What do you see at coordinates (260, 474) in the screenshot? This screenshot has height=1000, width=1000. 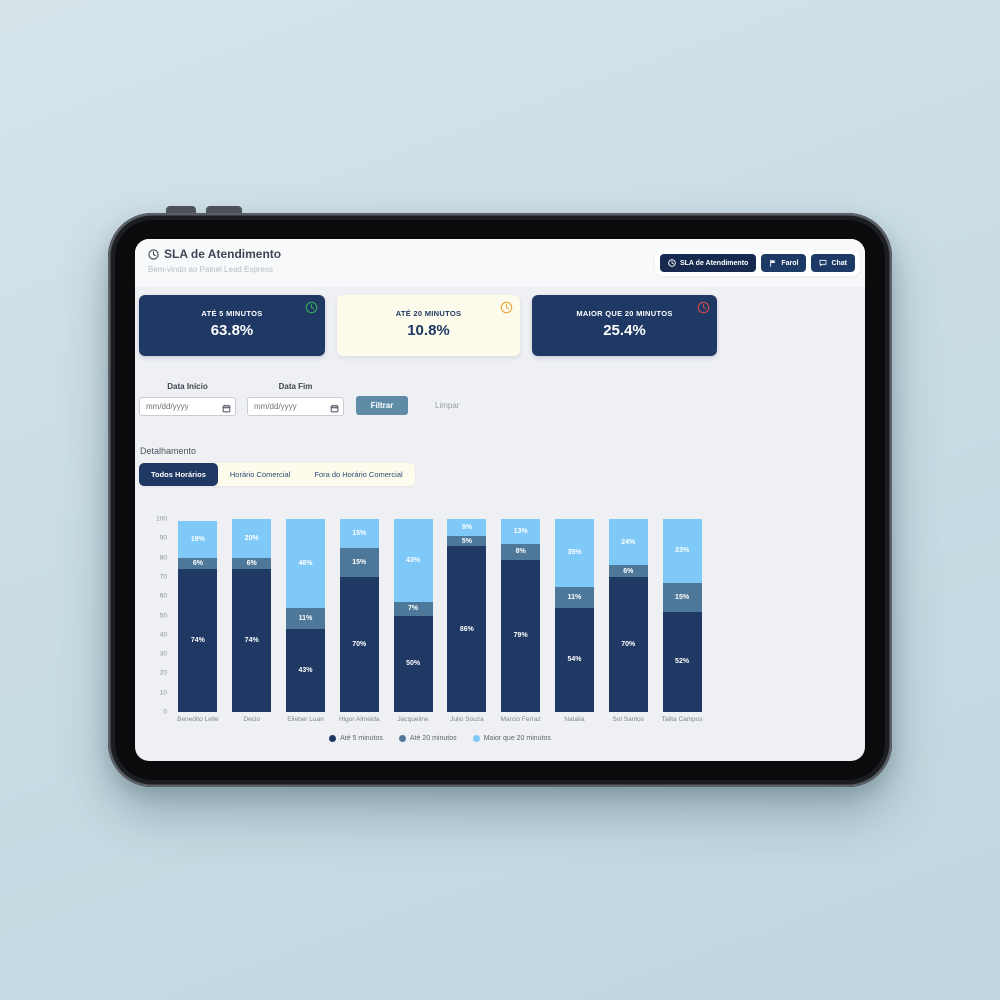 I see `tab-horario-comercial: Horário Comercial` at bounding box center [260, 474].